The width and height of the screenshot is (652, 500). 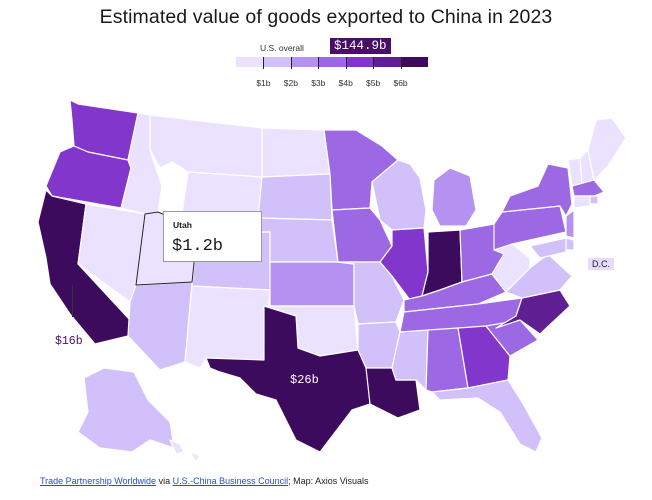 What do you see at coordinates (373, 83) in the screenshot?
I see `legend-tick-label: $5b` at bounding box center [373, 83].